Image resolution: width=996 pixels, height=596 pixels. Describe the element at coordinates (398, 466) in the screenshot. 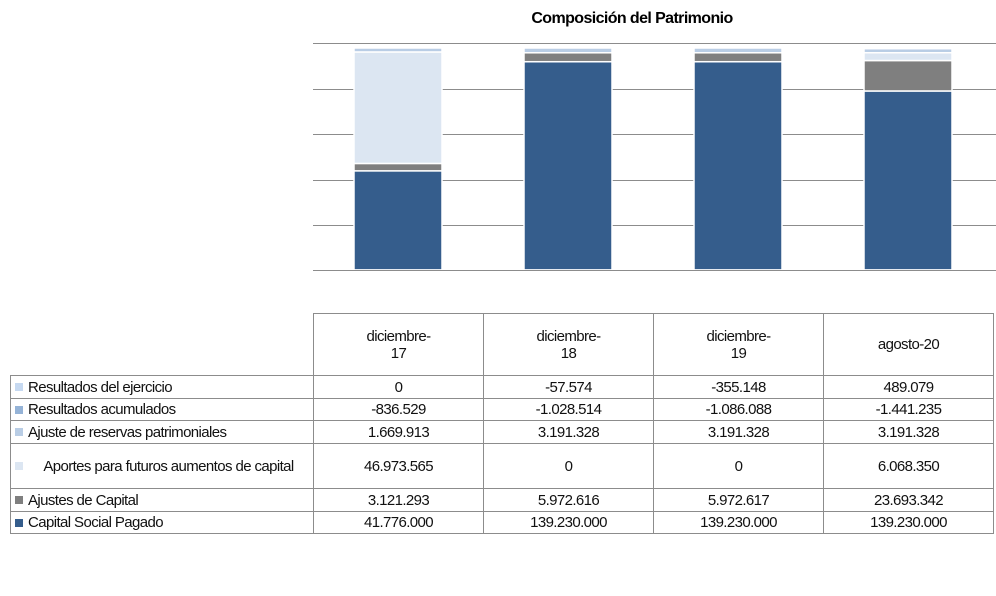

I see `data-label: 46.973.565` at that location.